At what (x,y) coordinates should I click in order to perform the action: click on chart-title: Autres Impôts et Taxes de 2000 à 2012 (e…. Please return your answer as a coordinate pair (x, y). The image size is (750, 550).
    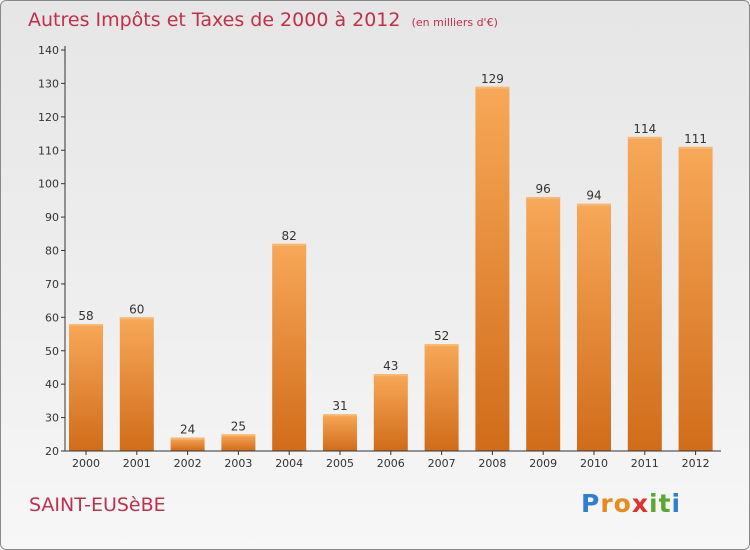
    Looking at the image, I should click on (263, 20).